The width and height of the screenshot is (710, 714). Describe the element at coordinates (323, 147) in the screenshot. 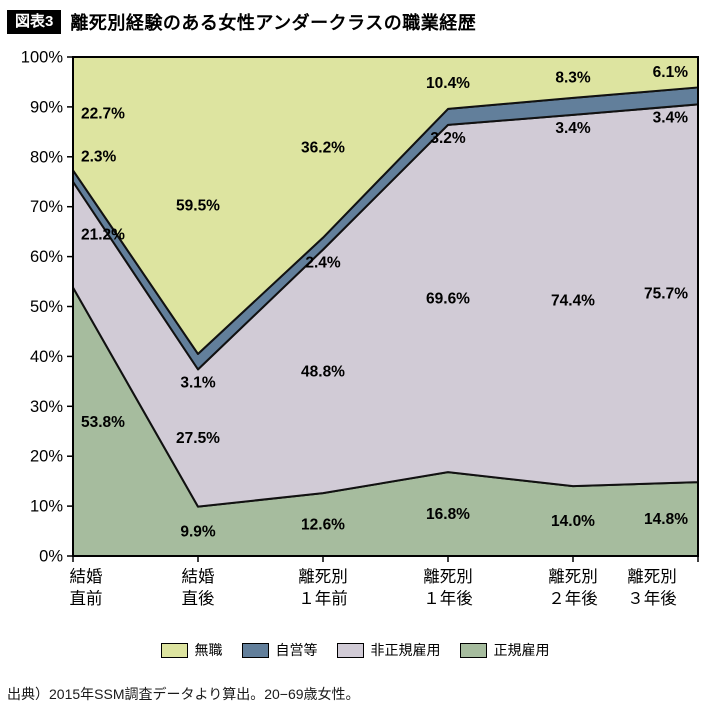

I see `data-label: 36.2%` at that location.